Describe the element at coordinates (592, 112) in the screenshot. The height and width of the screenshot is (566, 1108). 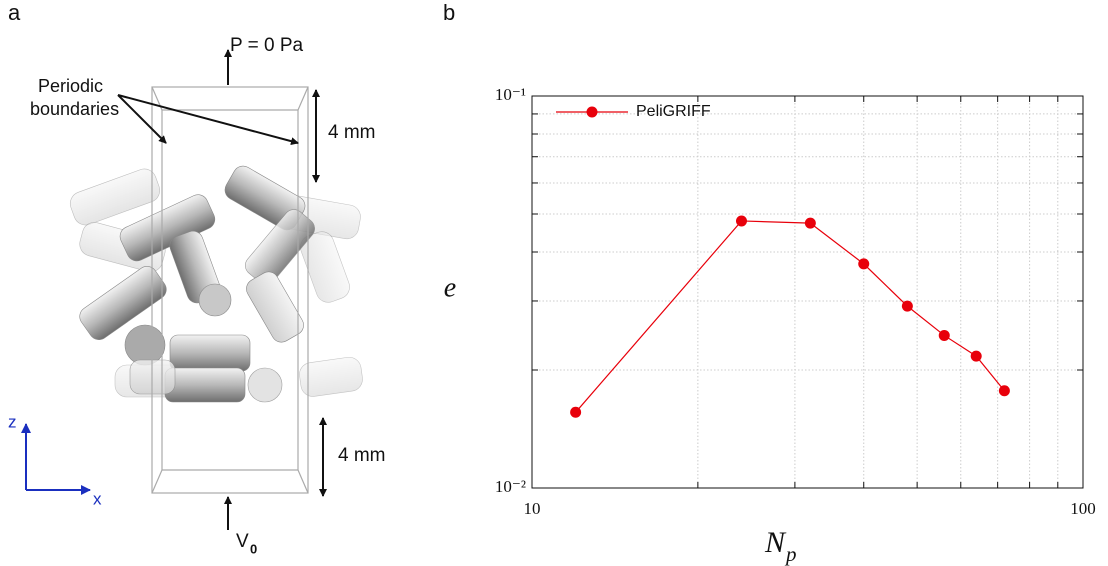
I see `legend-marker` at that location.